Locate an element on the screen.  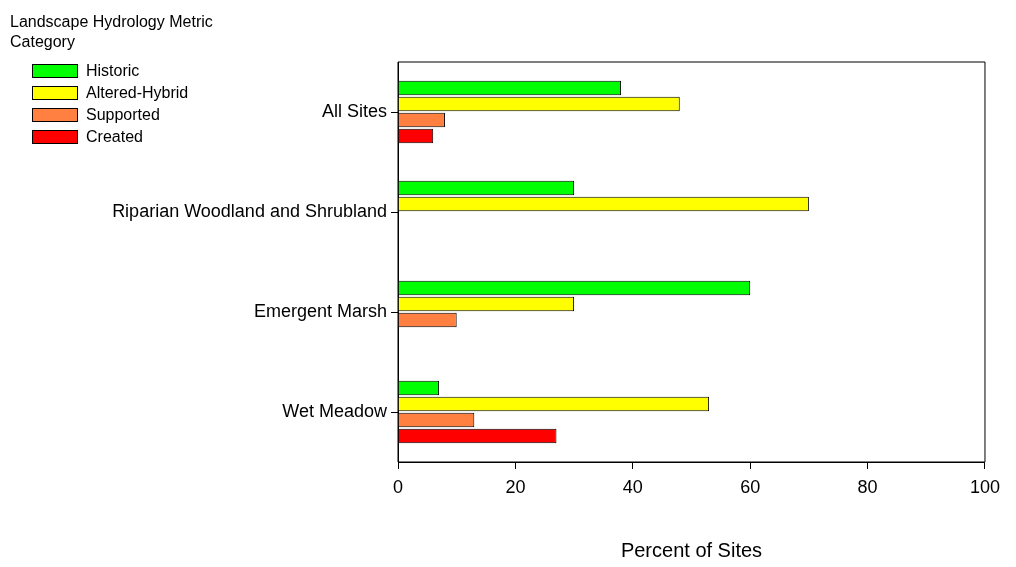
x-tick-label: 40 is located at coordinates (632, 486).